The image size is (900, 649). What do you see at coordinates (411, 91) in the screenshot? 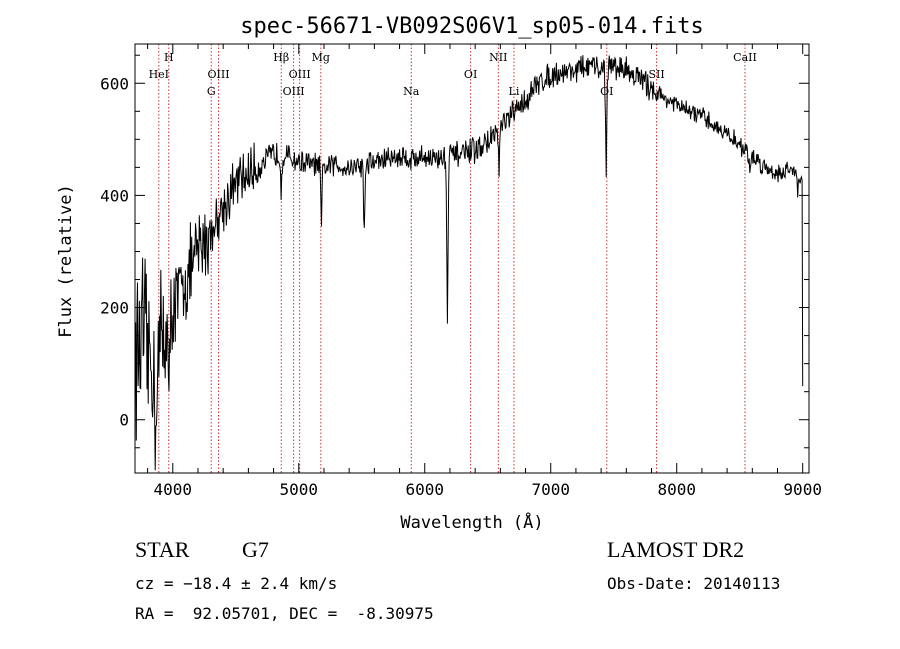
I see `spectral-line-label-8: Na` at bounding box center [411, 91].